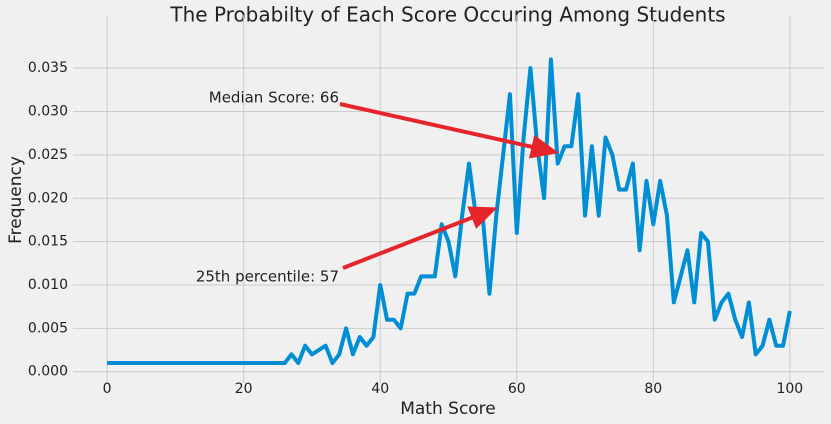 This screenshot has width=831, height=424. What do you see at coordinates (274, 98) in the screenshot?
I see `annotation: Median Score: 66` at bounding box center [274, 98].